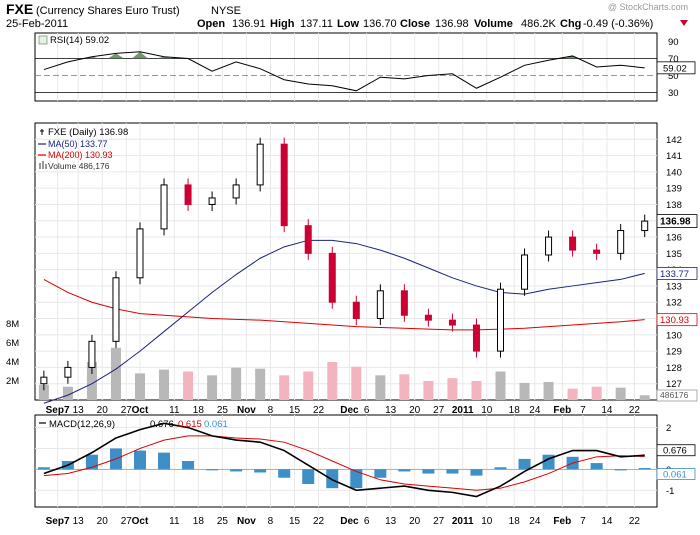 The image size is (700, 535). What do you see at coordinates (674, 320) in the screenshot?
I see `svg-text: 130.93` at bounding box center [674, 320].